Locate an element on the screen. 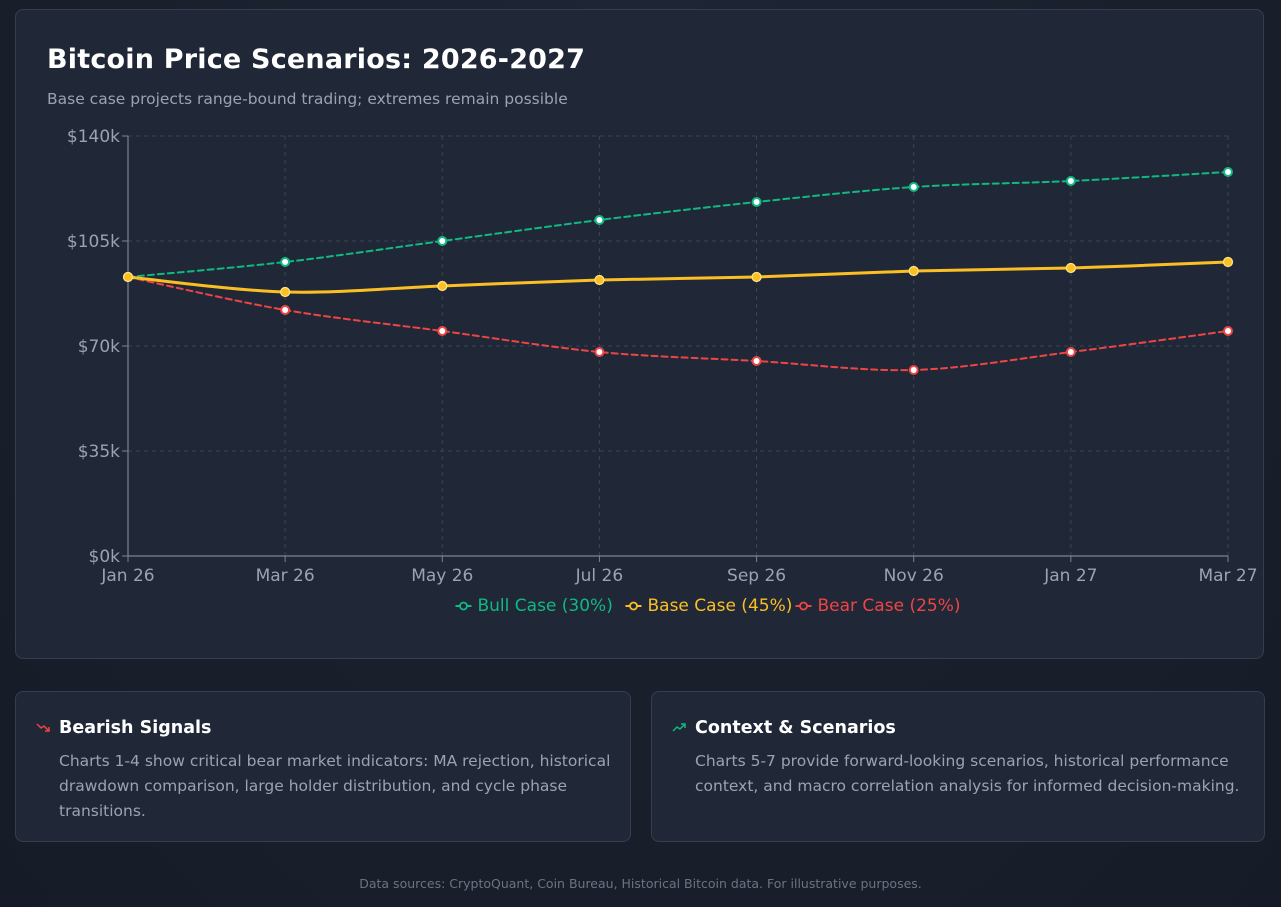 Image resolution: width=1281 pixels, height=907 pixels. y-tick-label: $0k is located at coordinates (105, 557).